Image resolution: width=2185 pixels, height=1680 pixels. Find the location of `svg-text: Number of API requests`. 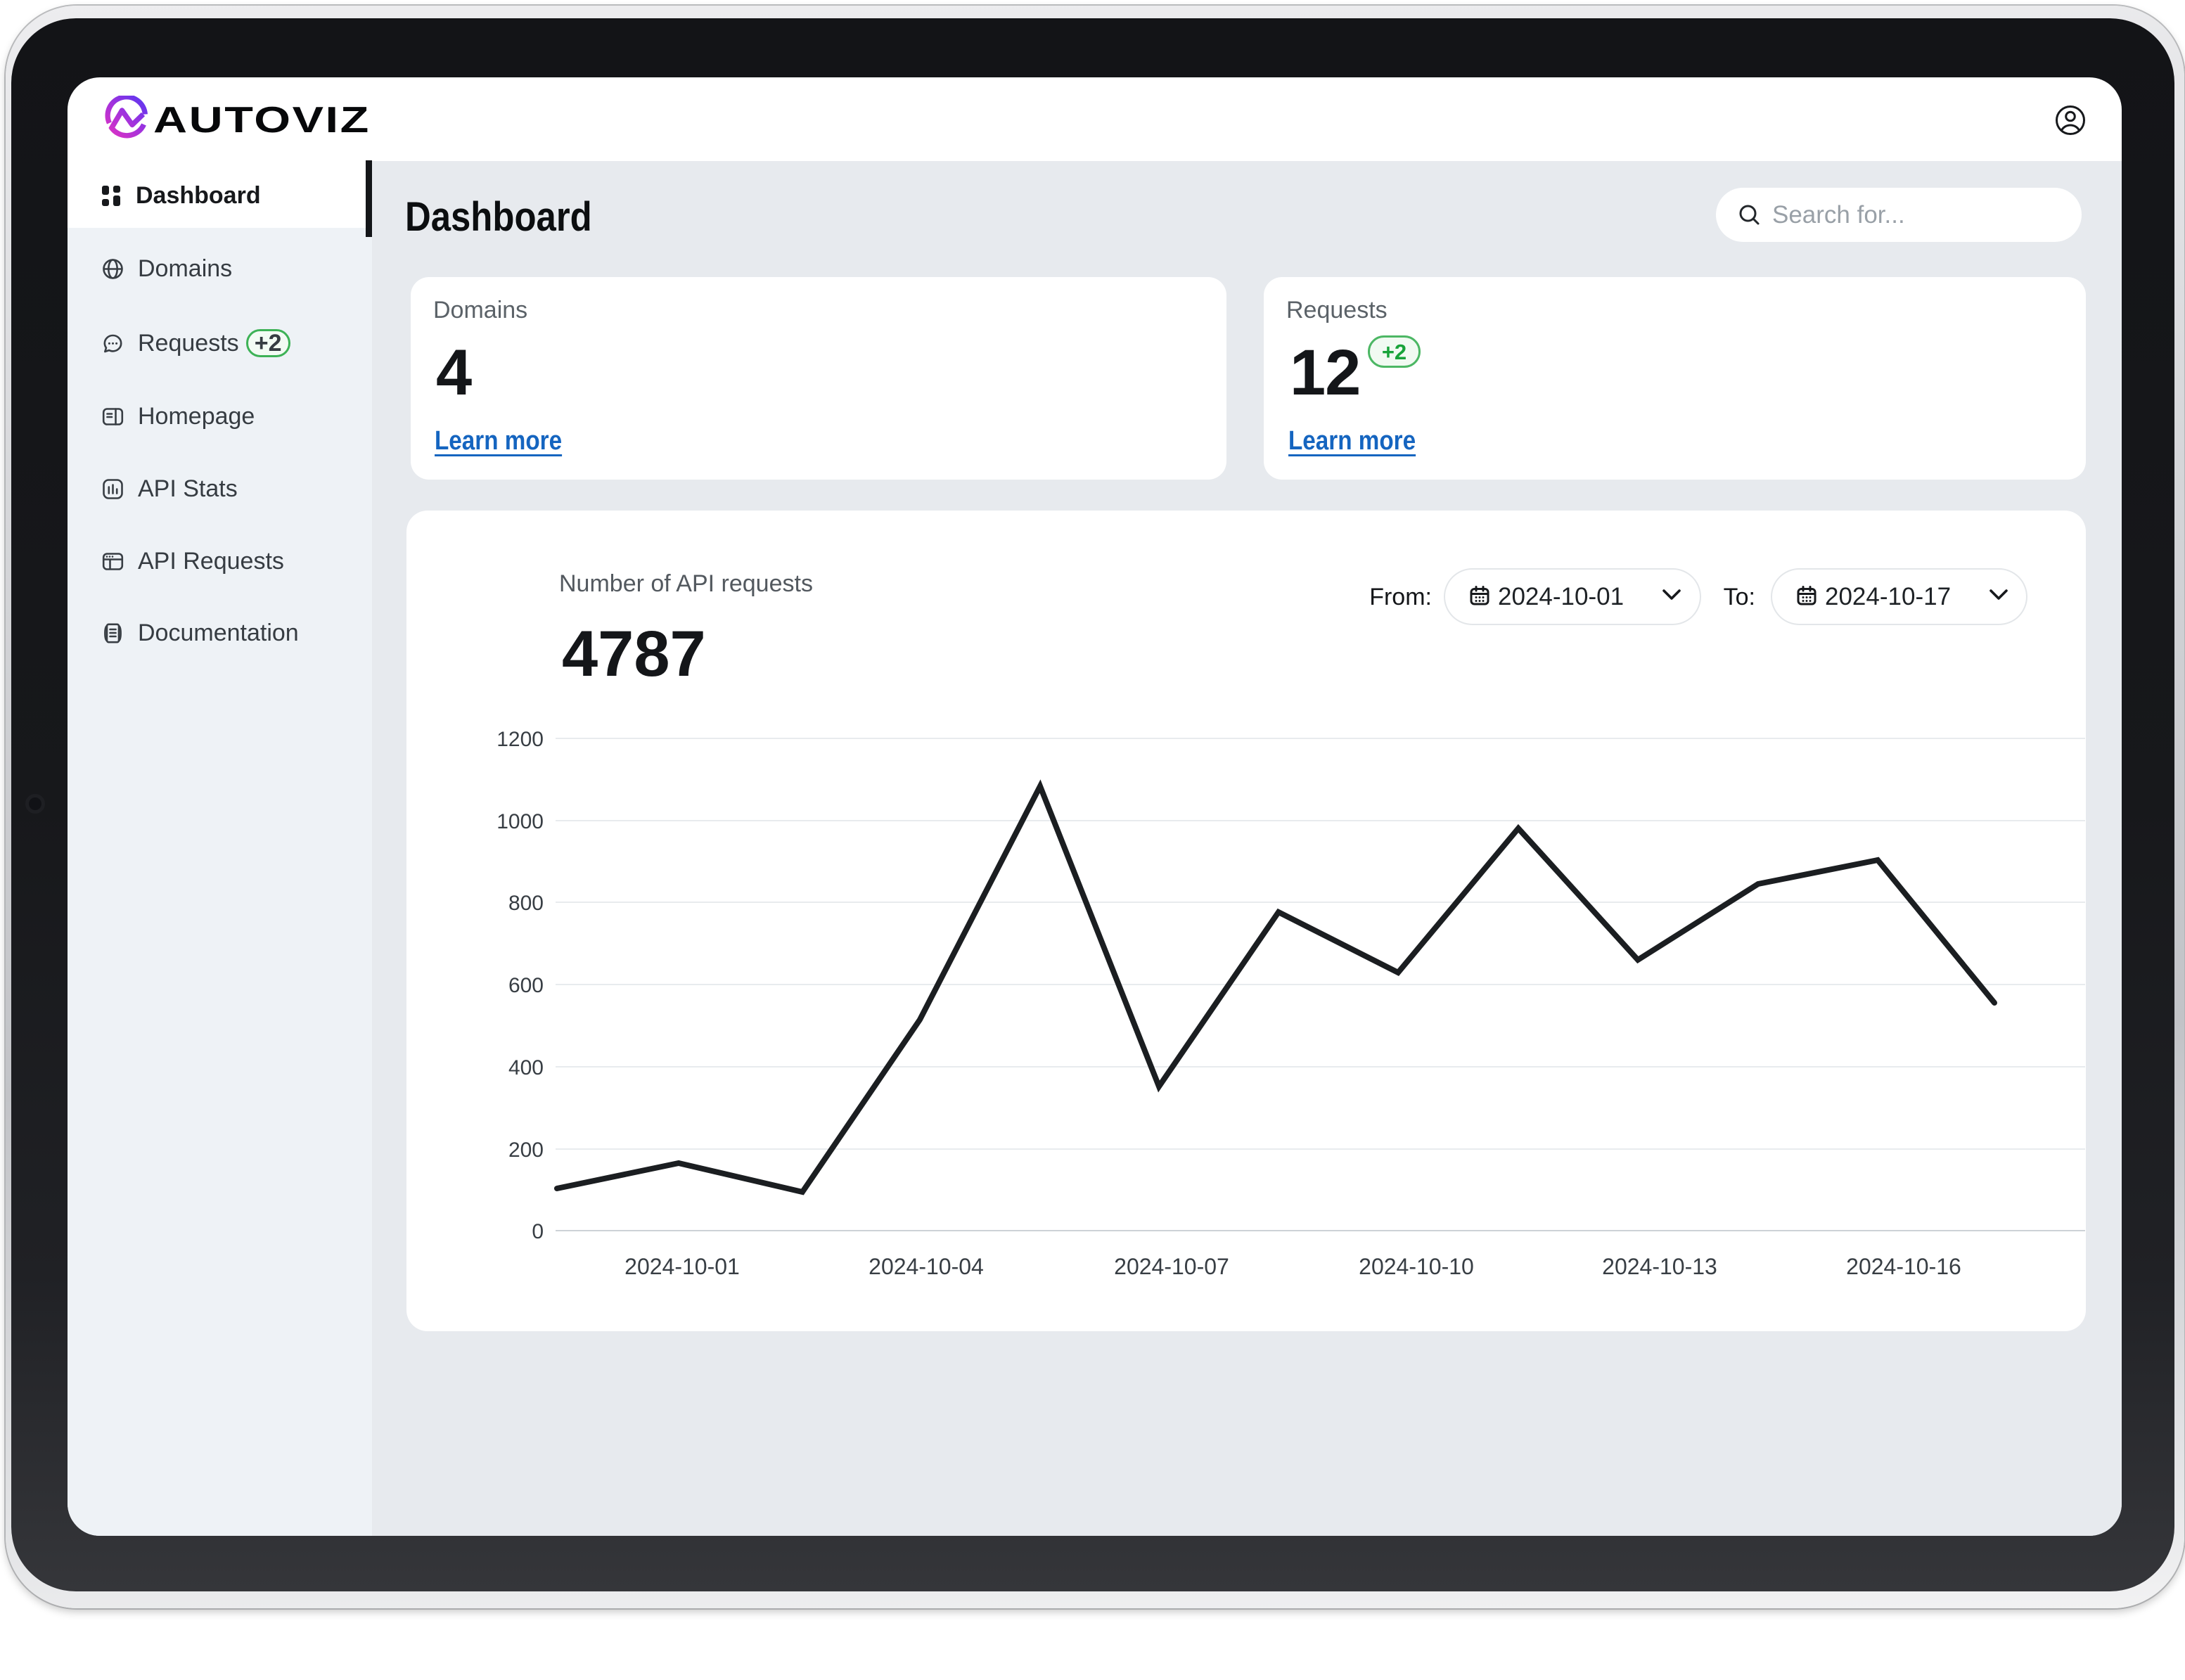

svg-text: Number of API requests is located at coordinates (686, 583).